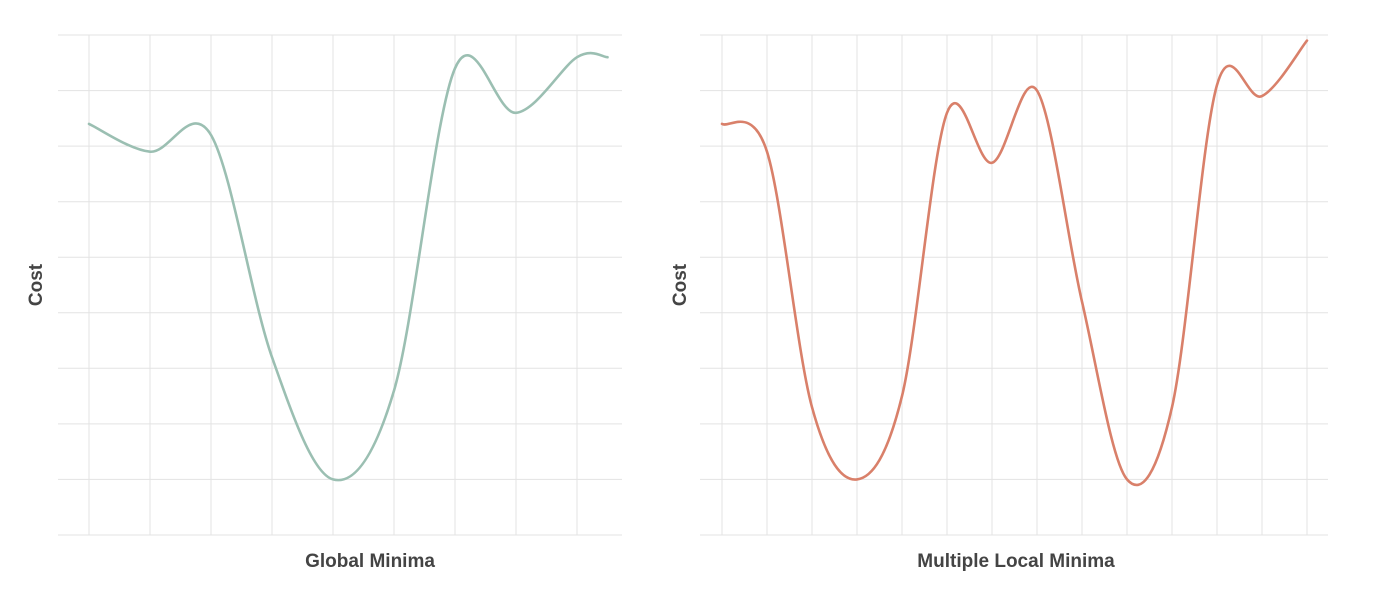 This screenshot has height=604, width=1388. What do you see at coordinates (36, 284) in the screenshot?
I see `y-axis-label-global-minima: Cost` at bounding box center [36, 284].